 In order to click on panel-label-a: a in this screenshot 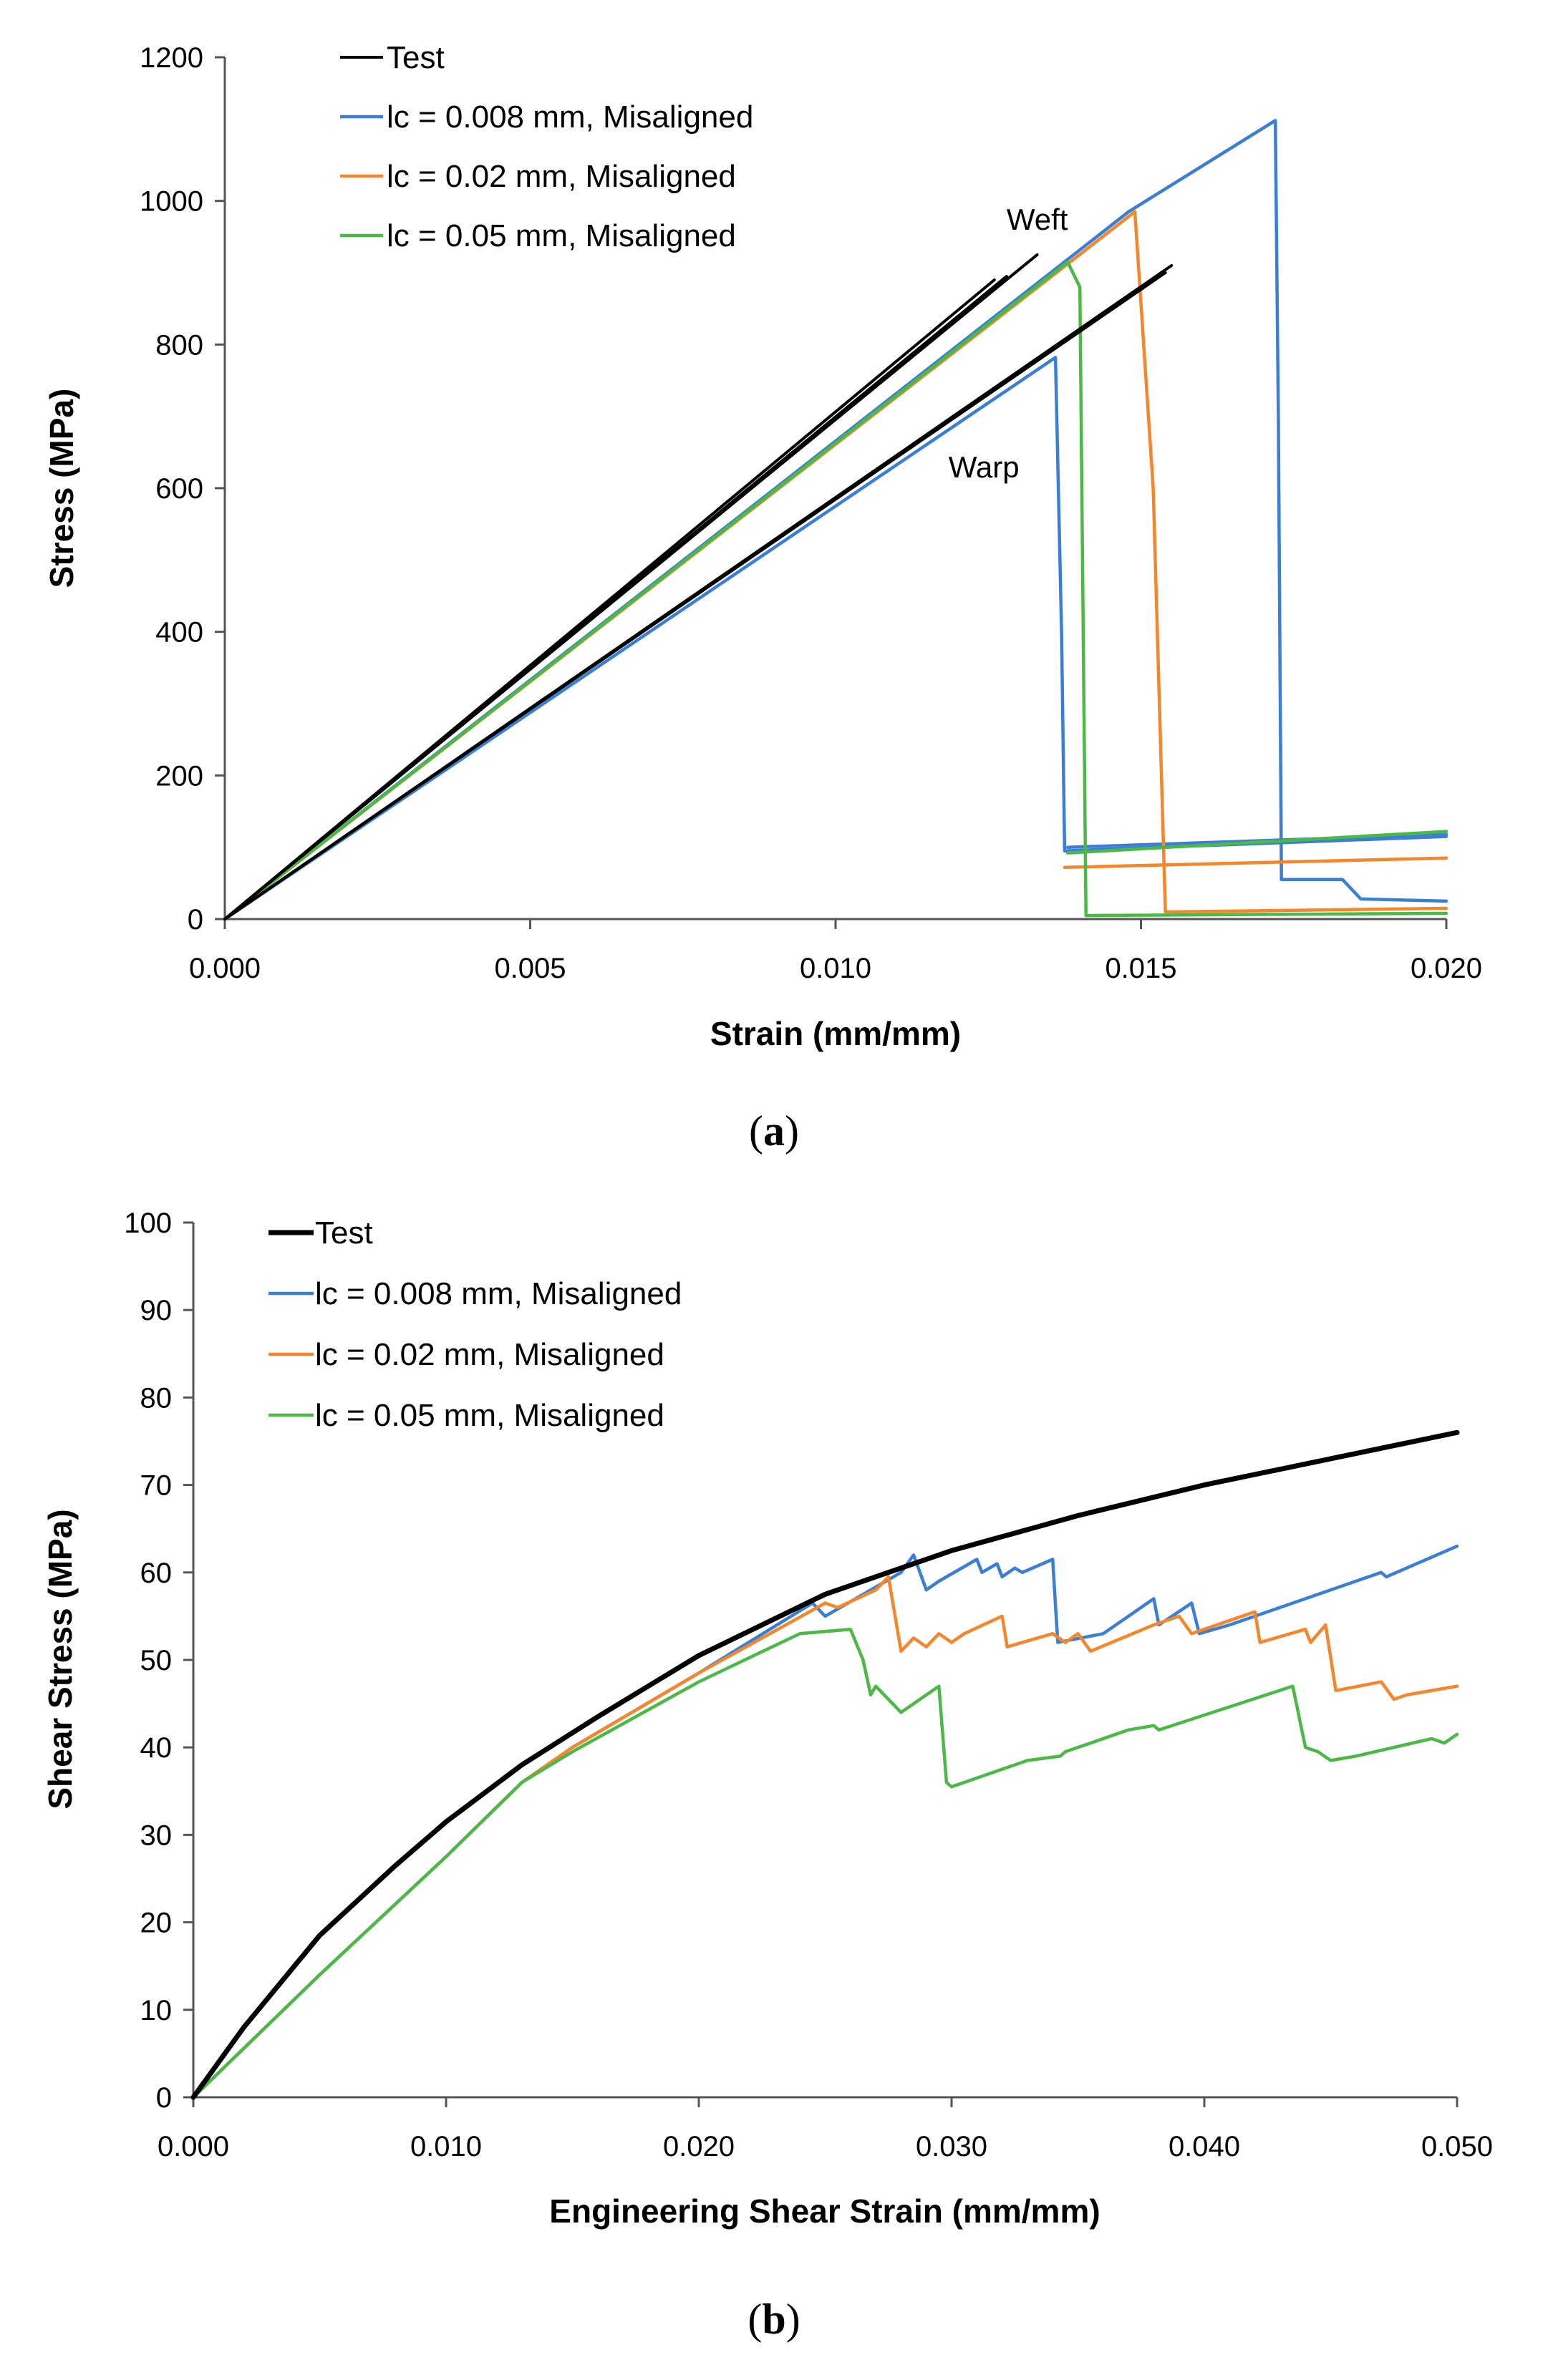, I will do `click(774, 1131)`.